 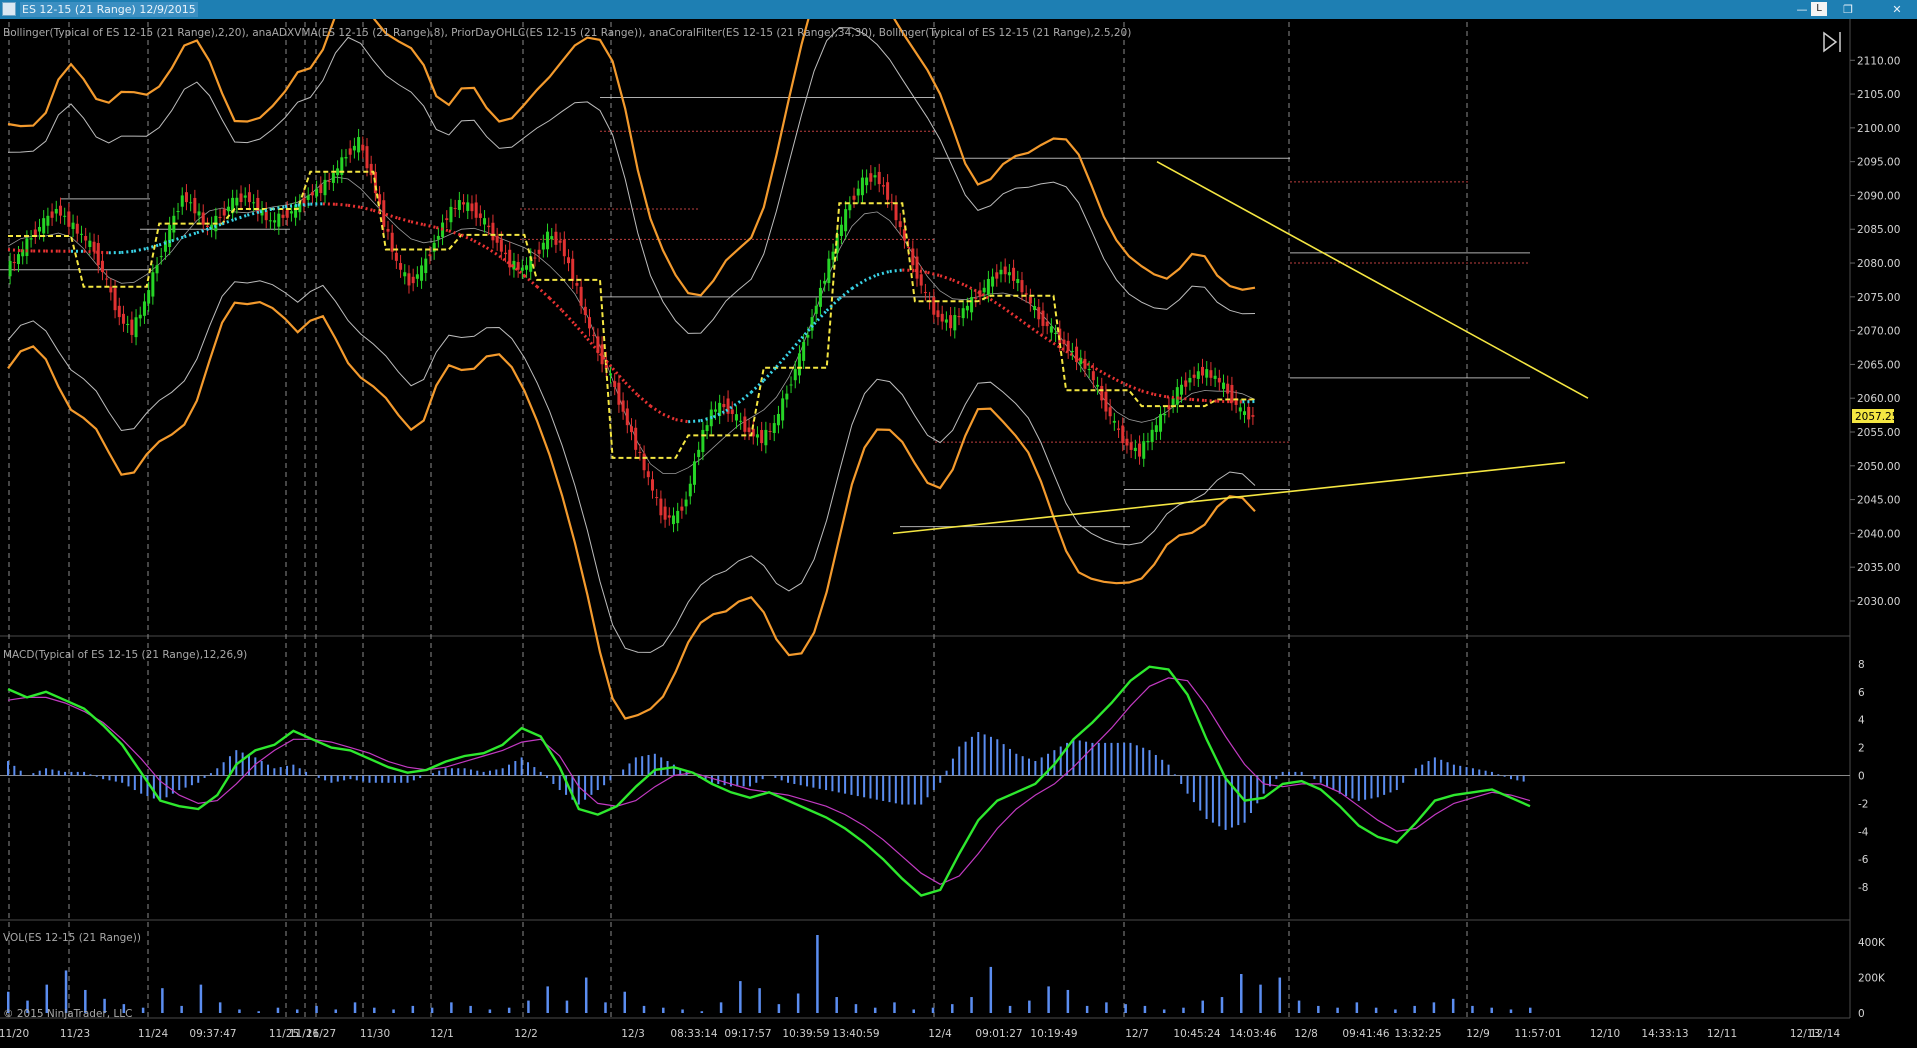 What do you see at coordinates (1848, 9) in the screenshot?
I see `restore-button: ❐` at bounding box center [1848, 9].